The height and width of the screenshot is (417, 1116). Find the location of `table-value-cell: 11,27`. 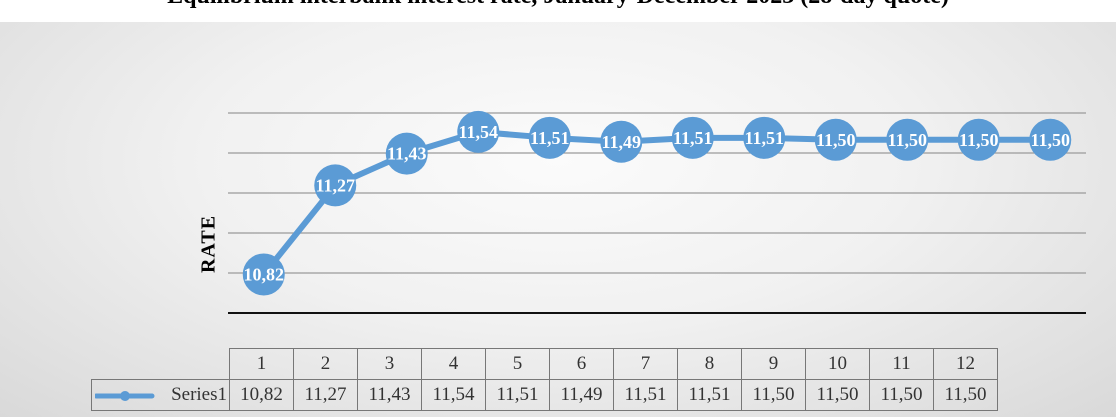

table-value-cell: 11,27 is located at coordinates (325, 395).